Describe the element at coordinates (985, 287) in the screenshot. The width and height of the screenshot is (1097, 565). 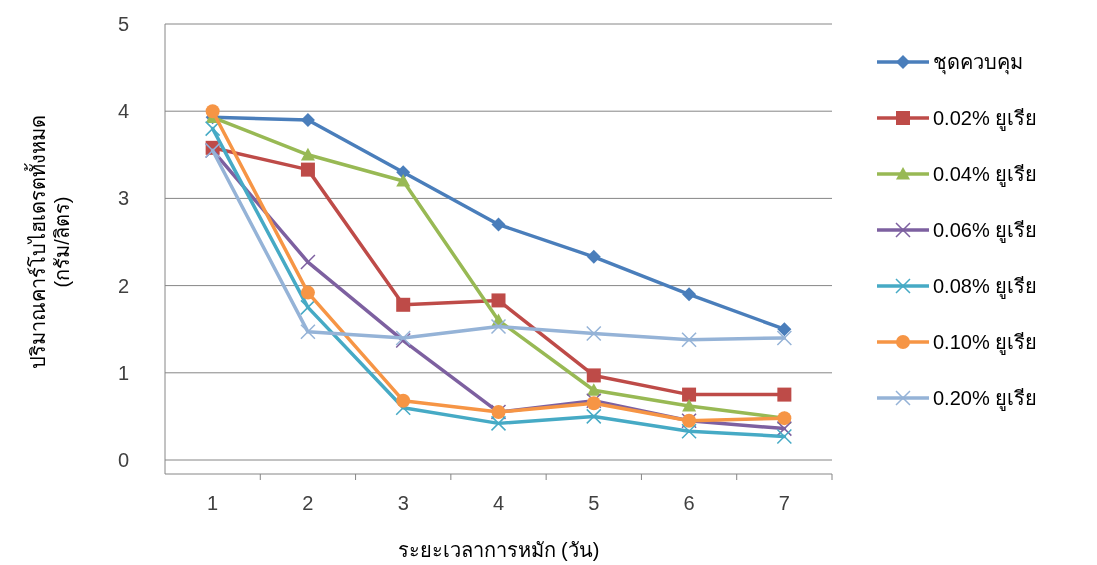
I see `legend-label: 0.08% ยูเรีย` at that location.